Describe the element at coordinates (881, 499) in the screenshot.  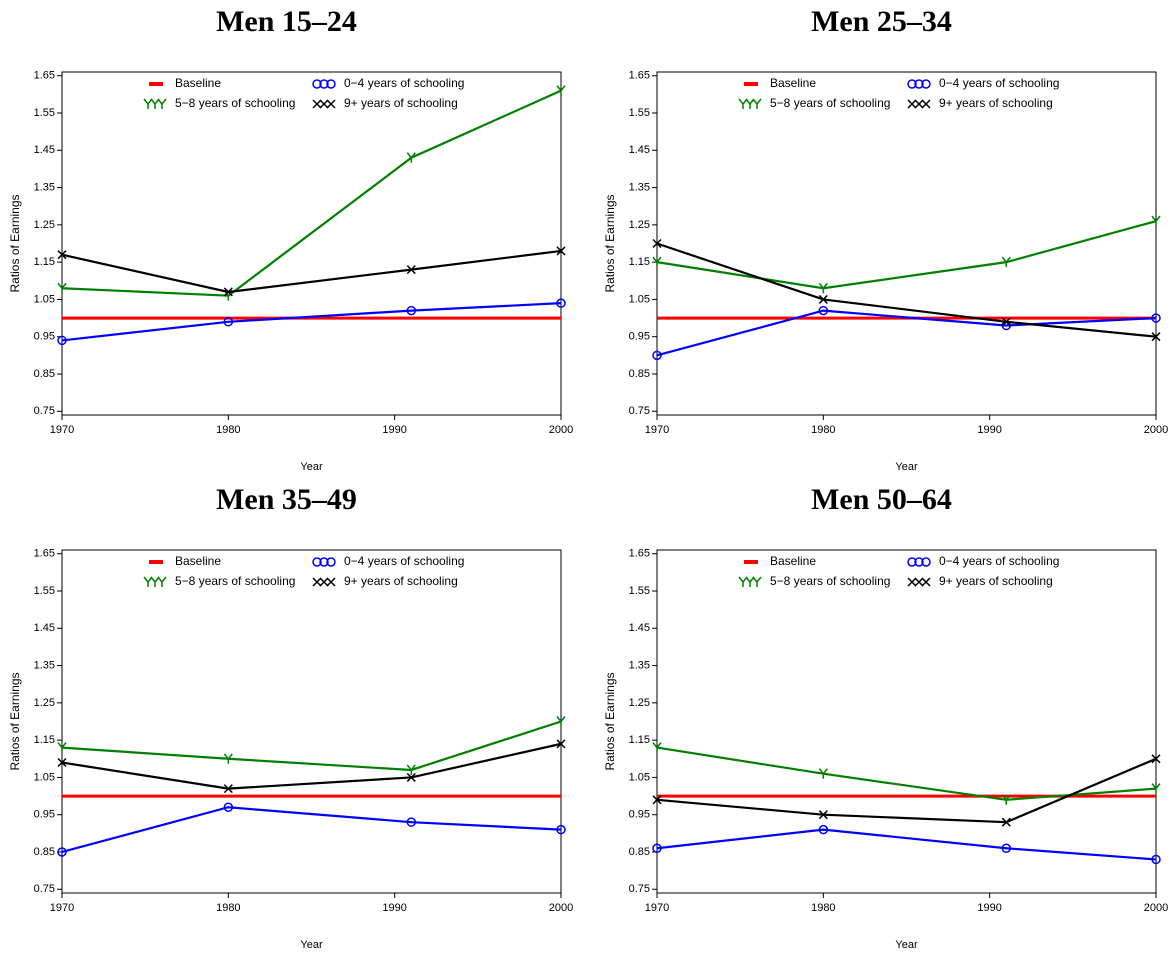
I see `chart-title: Men 50–64` at that location.